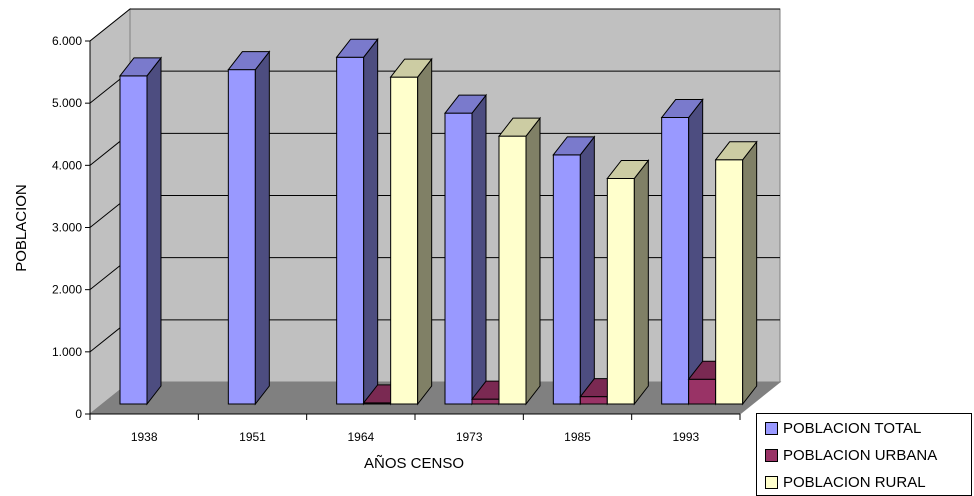 This screenshot has height=496, width=974. What do you see at coordinates (434, 25) in the screenshot?
I see `gridline` at bounding box center [434, 25].